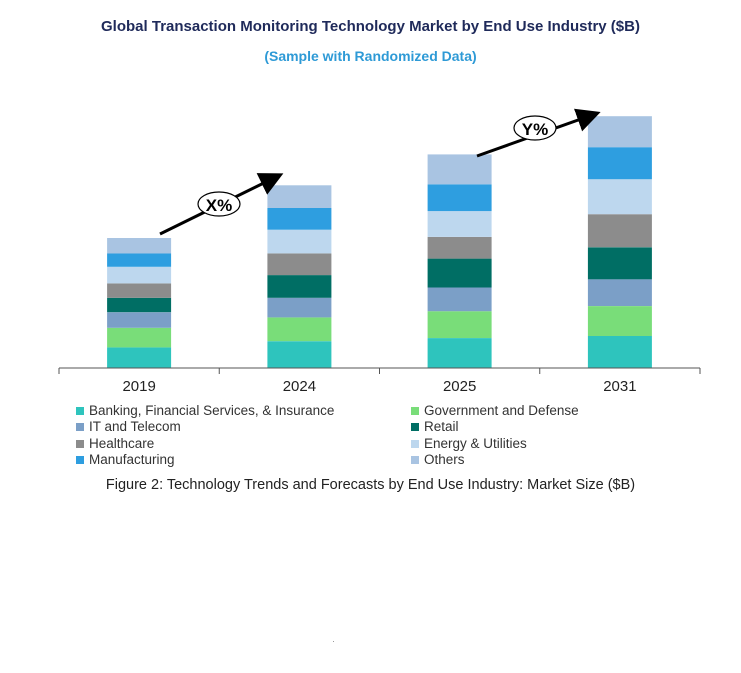 The image size is (741, 673). Describe the element at coordinates (299, 386) in the screenshot. I see `x-tick-label: 2024` at that location.